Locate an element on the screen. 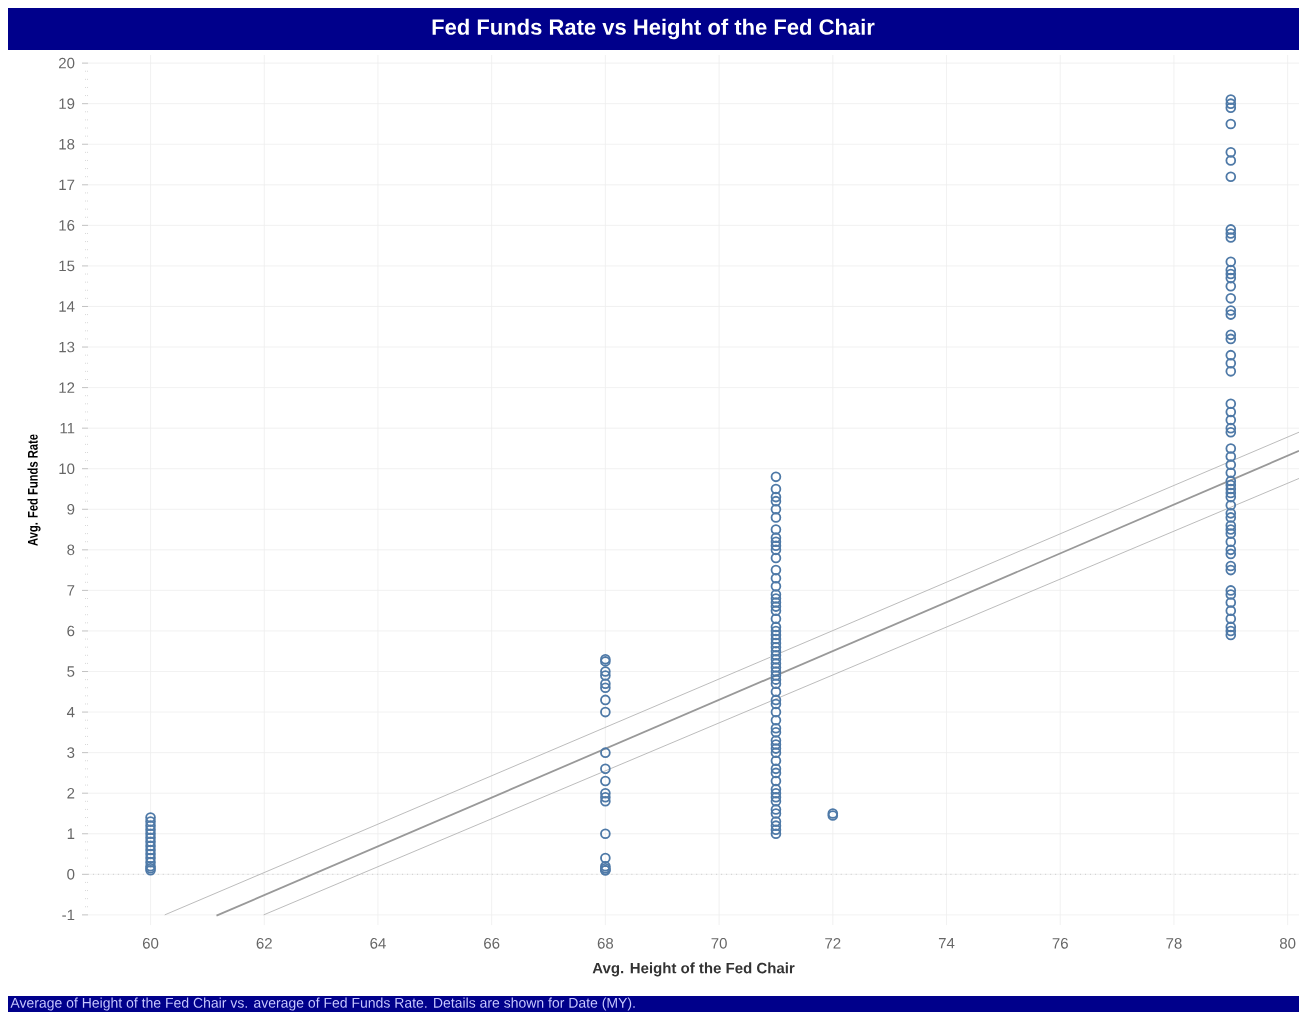 This screenshot has width=1299, height=1012. x-tick-label: 66 is located at coordinates (492, 943).